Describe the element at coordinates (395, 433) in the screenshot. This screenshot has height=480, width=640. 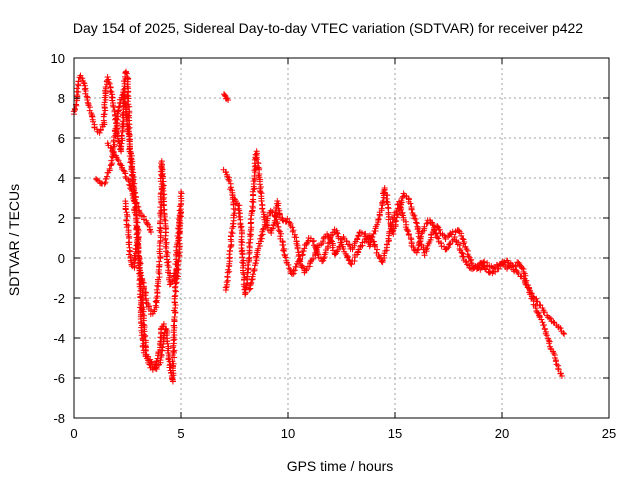
I see `x-tick-label: 15` at that location.